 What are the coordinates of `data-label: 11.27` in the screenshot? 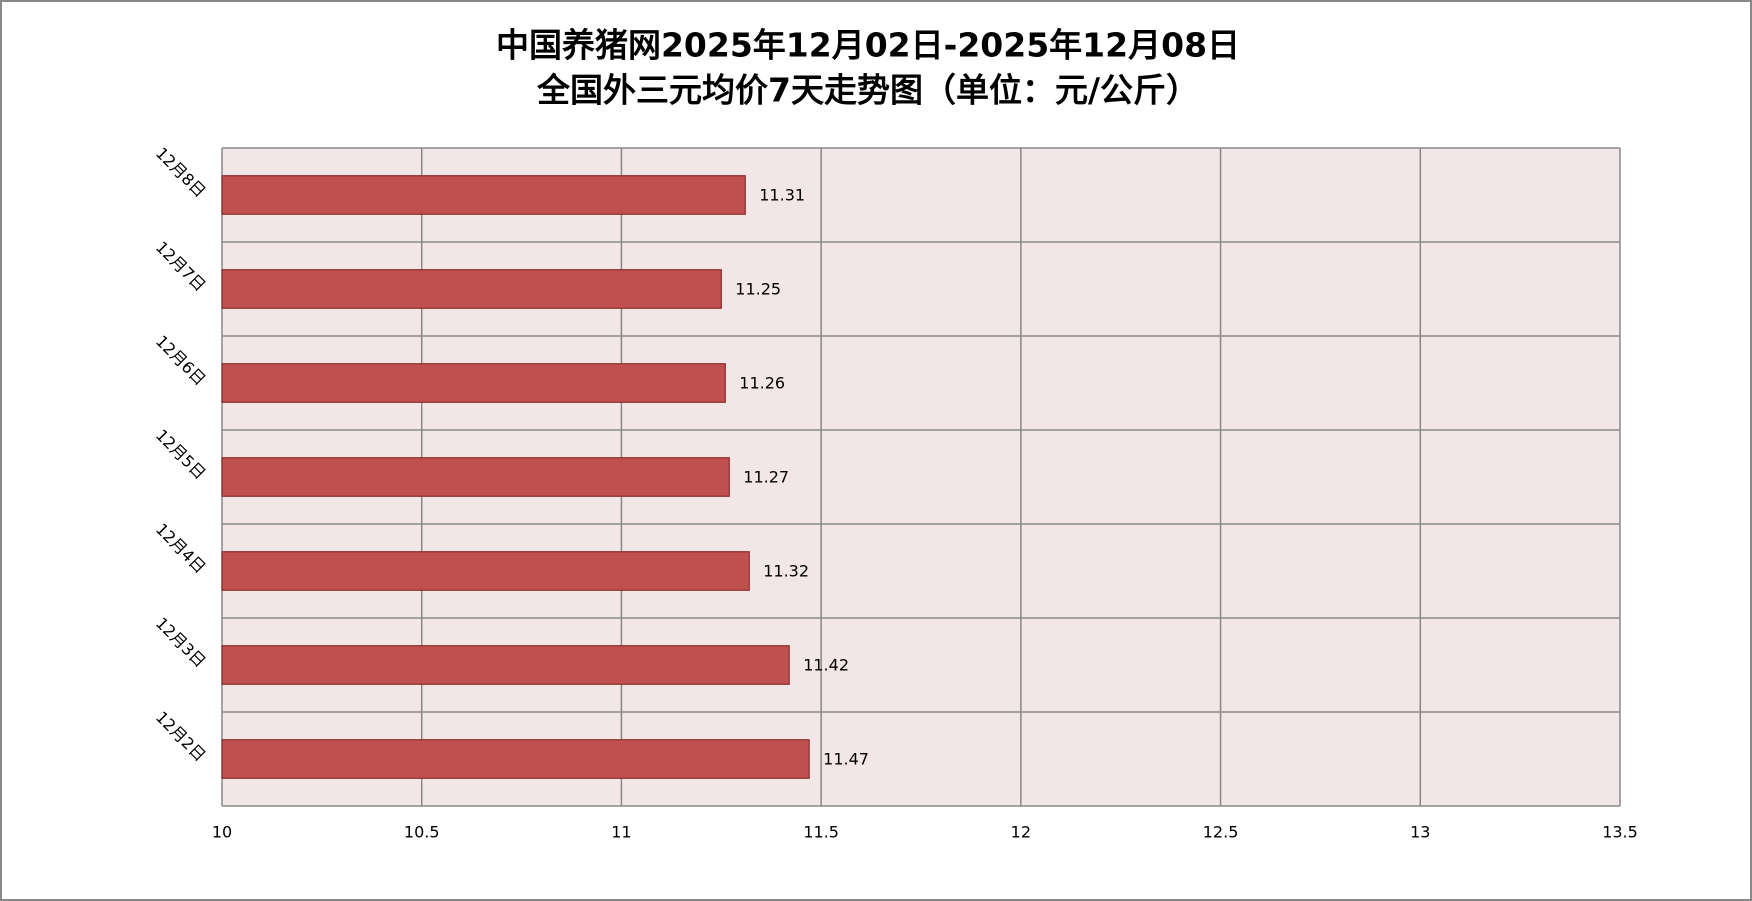 It's located at (766, 477).